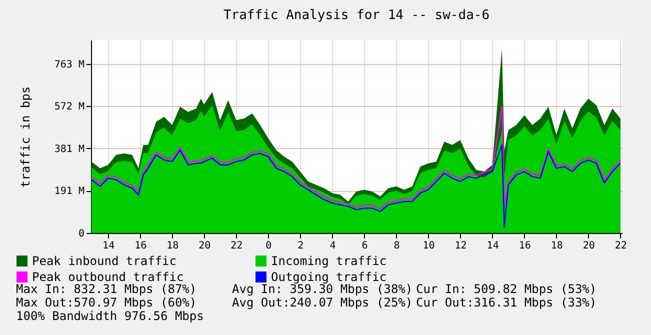 The width and height of the screenshot is (651, 335). Describe the element at coordinates (301, 246) in the screenshot. I see `x-tick-label: 2` at that location.